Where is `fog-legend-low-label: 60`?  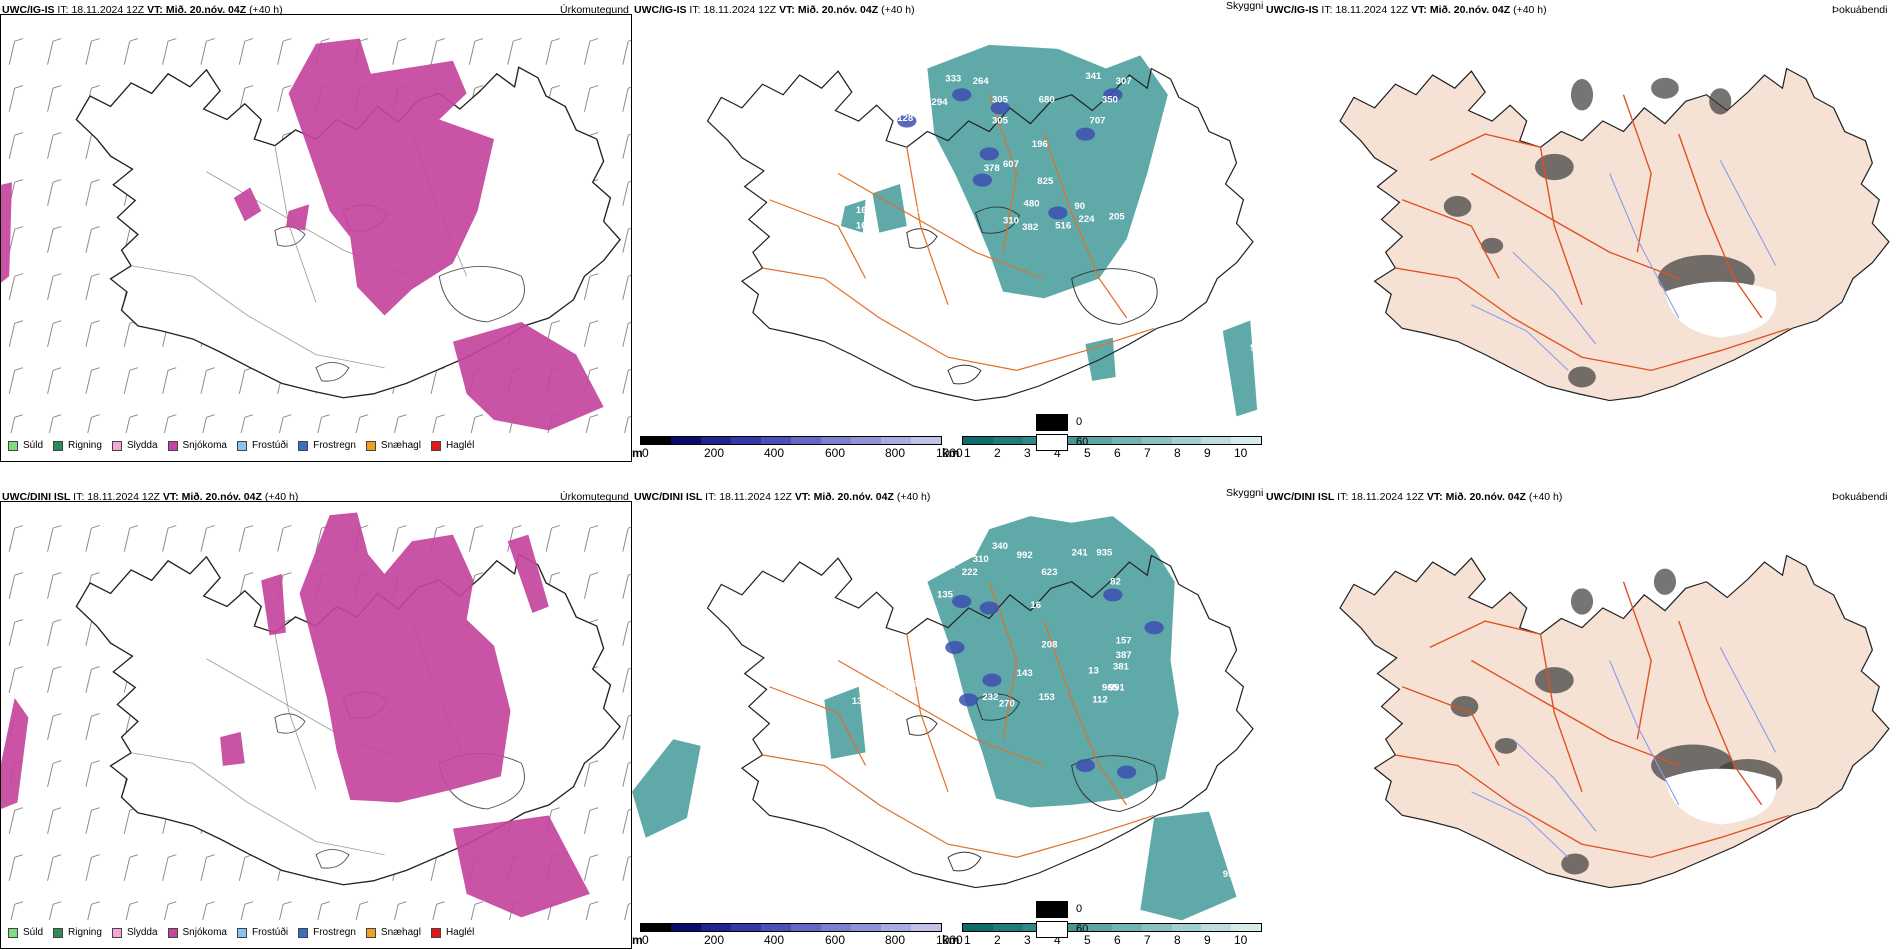
fog-legend-low-label: 60 is located at coordinates (1082, 929).